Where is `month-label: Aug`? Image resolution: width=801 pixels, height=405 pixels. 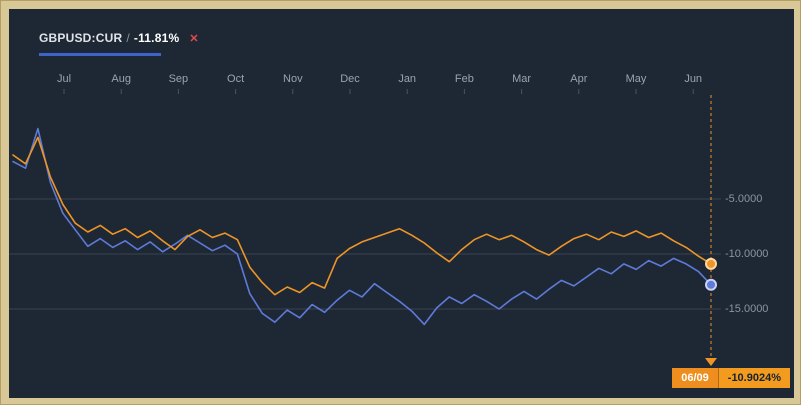
month-label: Aug is located at coordinates (121, 79).